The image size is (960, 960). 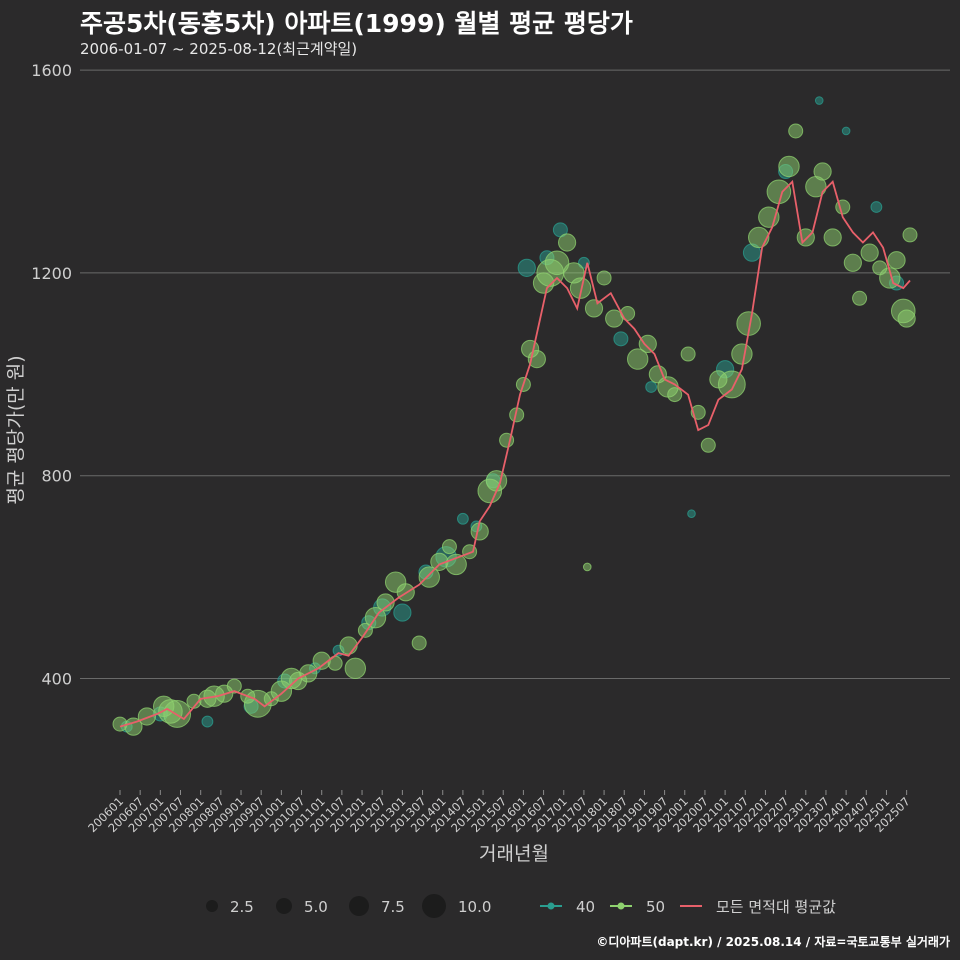 What do you see at coordinates (56, 476) in the screenshot?
I see `y-tick-label: 800` at bounding box center [56, 476].